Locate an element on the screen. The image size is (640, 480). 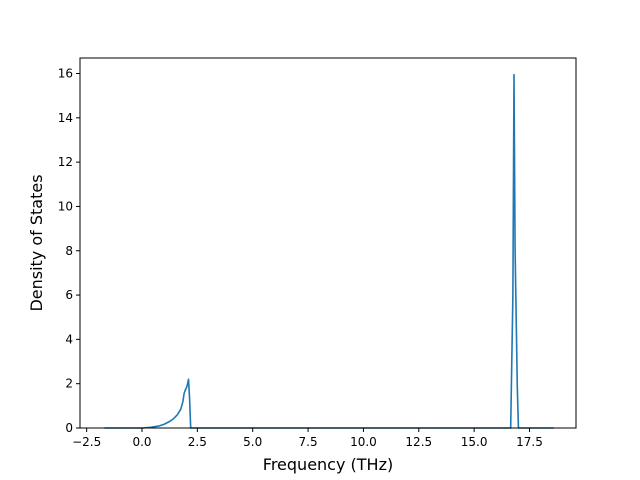
y-tick-label: 14 is located at coordinates (65, 118).